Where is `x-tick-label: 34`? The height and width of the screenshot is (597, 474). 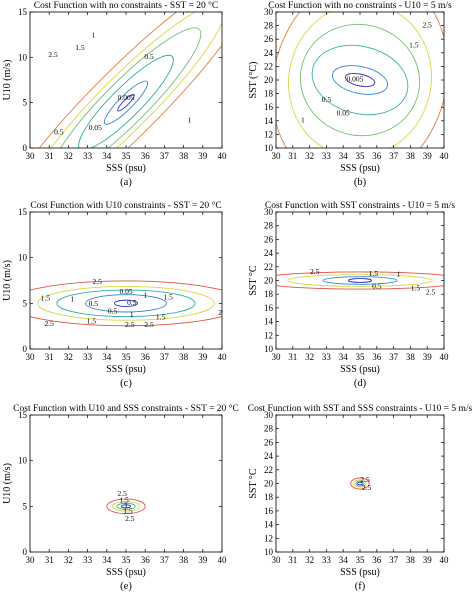 x-tick-label: 34 is located at coordinates (344, 560).